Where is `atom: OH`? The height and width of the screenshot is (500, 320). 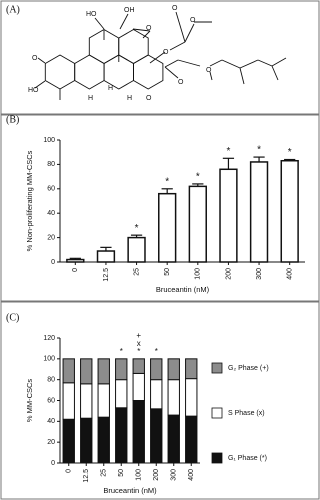 atom: OH is located at coordinates (129, 10).